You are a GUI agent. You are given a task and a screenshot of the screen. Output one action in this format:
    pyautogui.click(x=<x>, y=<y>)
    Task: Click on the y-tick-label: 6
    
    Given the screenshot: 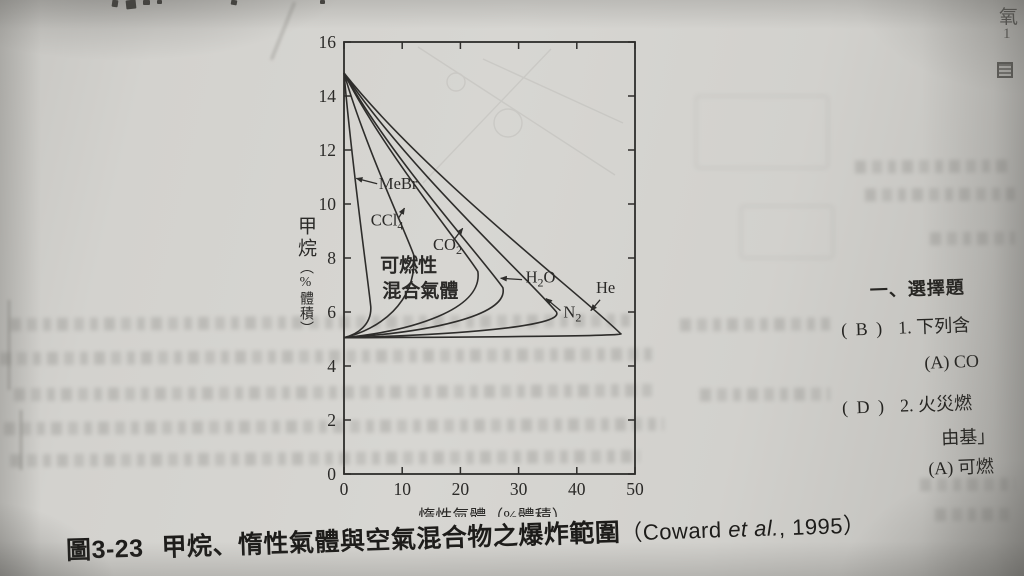 What is the action you would take?
    pyautogui.click(x=331, y=312)
    